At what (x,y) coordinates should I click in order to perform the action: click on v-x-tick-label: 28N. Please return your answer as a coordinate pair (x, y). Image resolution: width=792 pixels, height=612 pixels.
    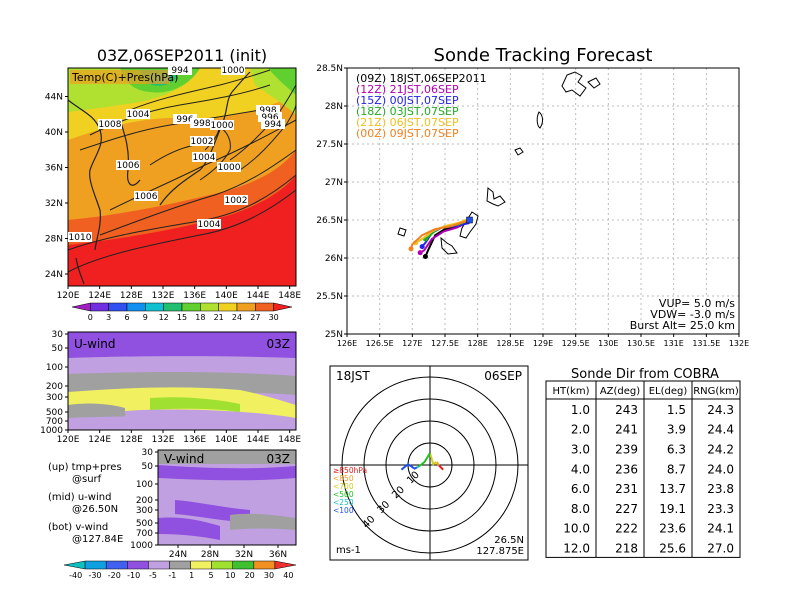
    Looking at the image, I should click on (210, 555).